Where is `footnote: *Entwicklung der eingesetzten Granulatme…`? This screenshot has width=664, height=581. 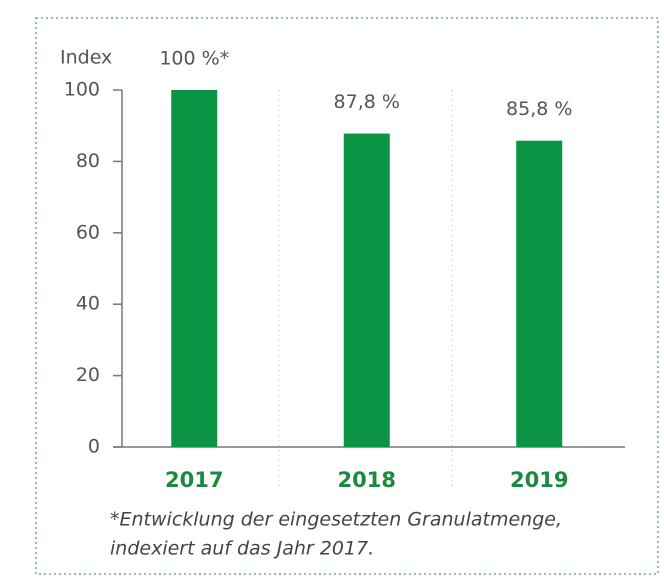
footnote: *Entwicklung der eingesetzten Granulatme… is located at coordinates (336, 520).